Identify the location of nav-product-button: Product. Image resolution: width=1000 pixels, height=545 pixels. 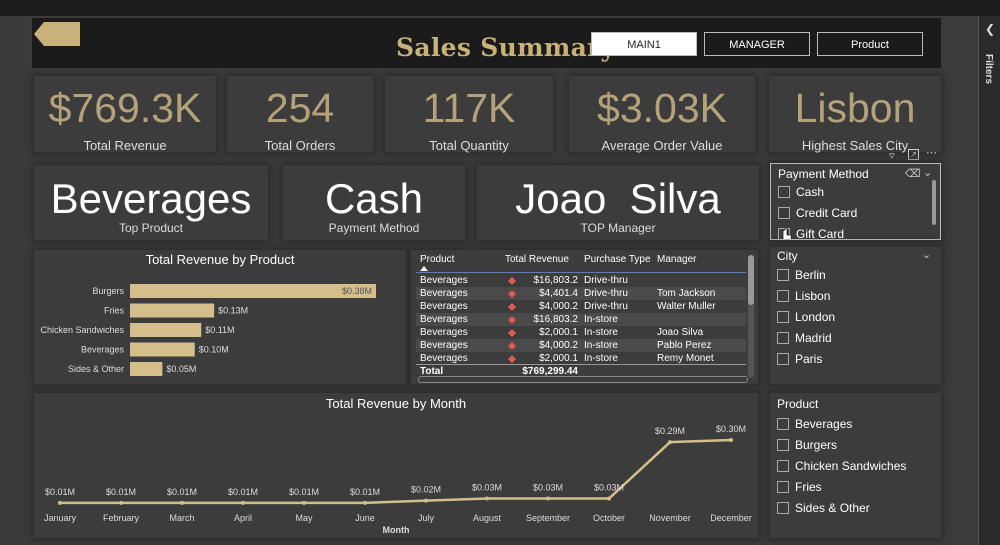
(870, 44).